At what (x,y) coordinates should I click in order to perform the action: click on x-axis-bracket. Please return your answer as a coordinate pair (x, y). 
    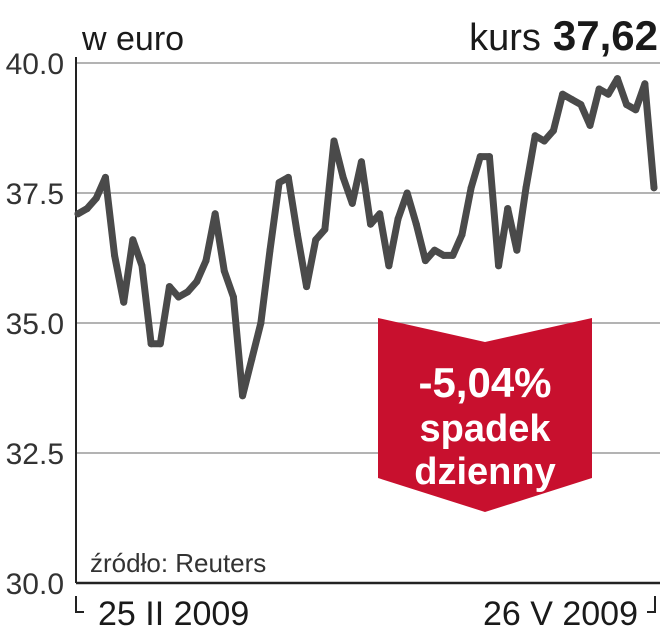
    Looking at the image, I should click on (365, 604).